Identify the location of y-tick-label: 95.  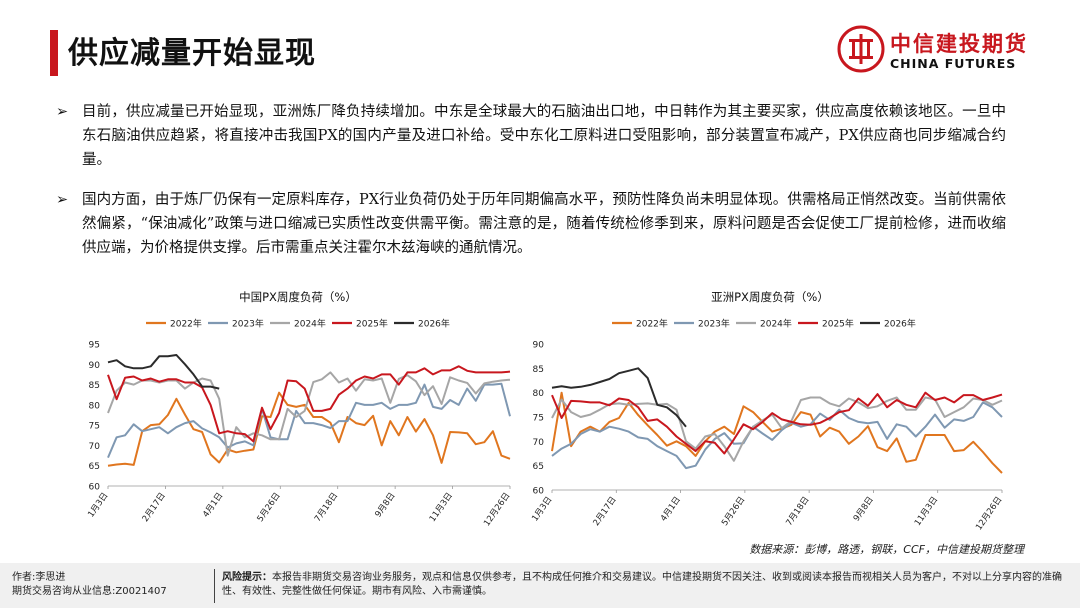
(94, 346).